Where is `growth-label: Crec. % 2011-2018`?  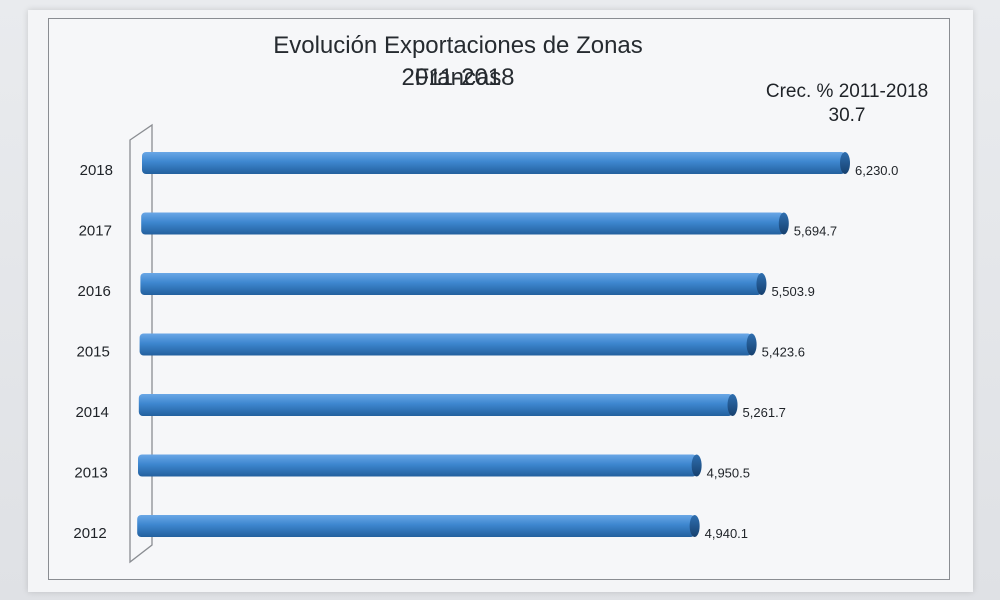
growth-label: Crec. % 2011-2018 is located at coordinates (847, 91).